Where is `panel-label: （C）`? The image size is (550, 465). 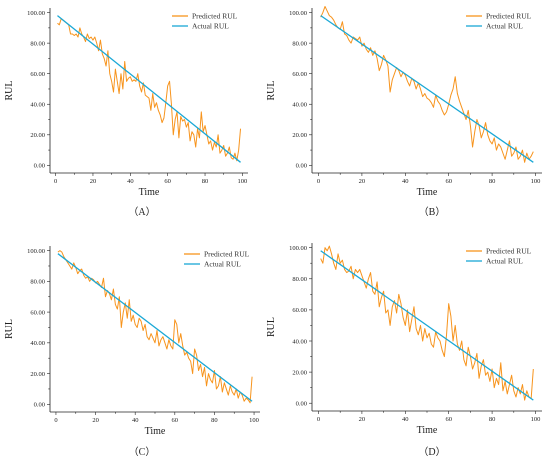
panel-label: （C） is located at coordinates (142, 452).